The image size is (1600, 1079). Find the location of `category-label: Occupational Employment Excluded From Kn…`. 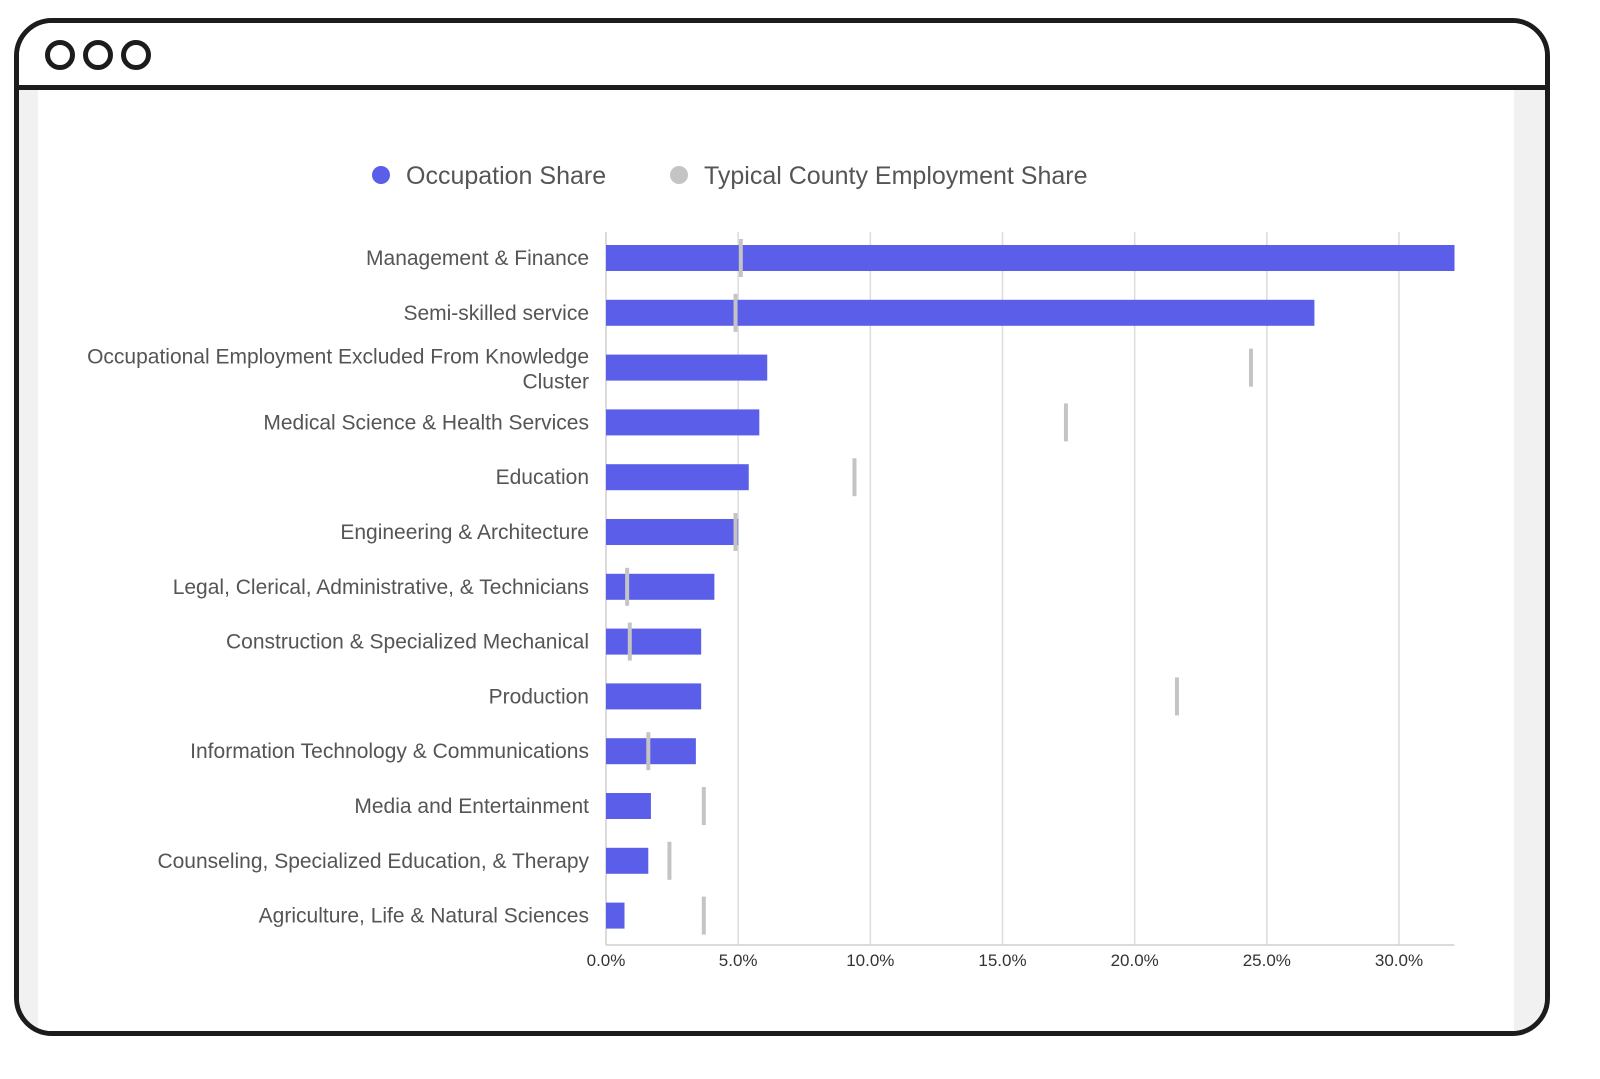

category-label: Occupational Employment Excluded From Kn… is located at coordinates (338, 370).